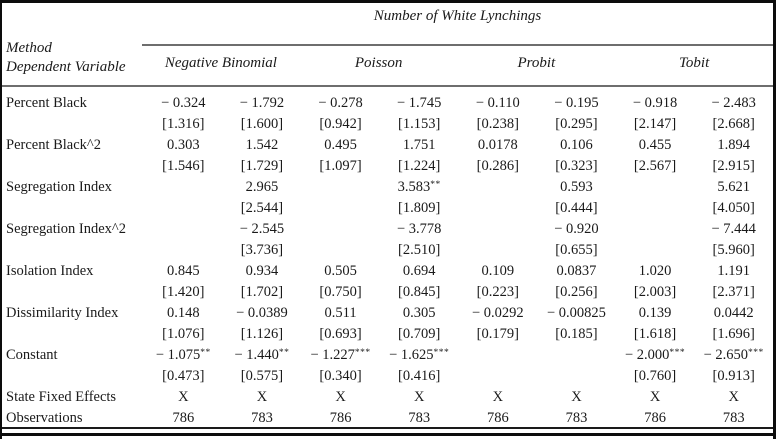  Describe the element at coordinates (44, 418) in the screenshot. I see `row-label: Observations` at that location.